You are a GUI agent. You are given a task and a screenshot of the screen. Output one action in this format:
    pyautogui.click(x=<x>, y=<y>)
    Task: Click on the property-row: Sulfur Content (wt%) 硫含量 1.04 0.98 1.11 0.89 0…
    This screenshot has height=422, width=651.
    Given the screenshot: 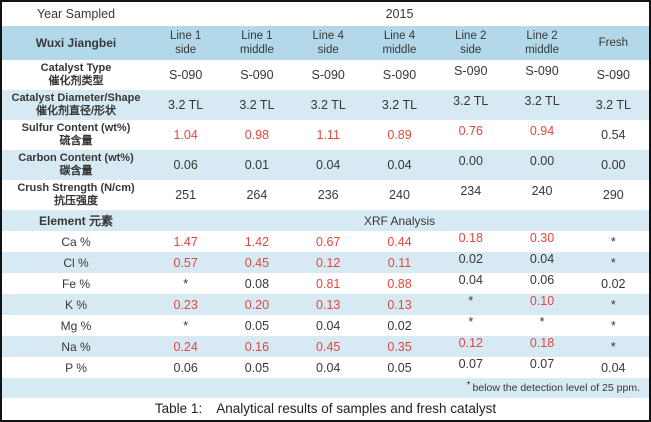 What is the action you would take?
    pyautogui.click(x=325, y=135)
    